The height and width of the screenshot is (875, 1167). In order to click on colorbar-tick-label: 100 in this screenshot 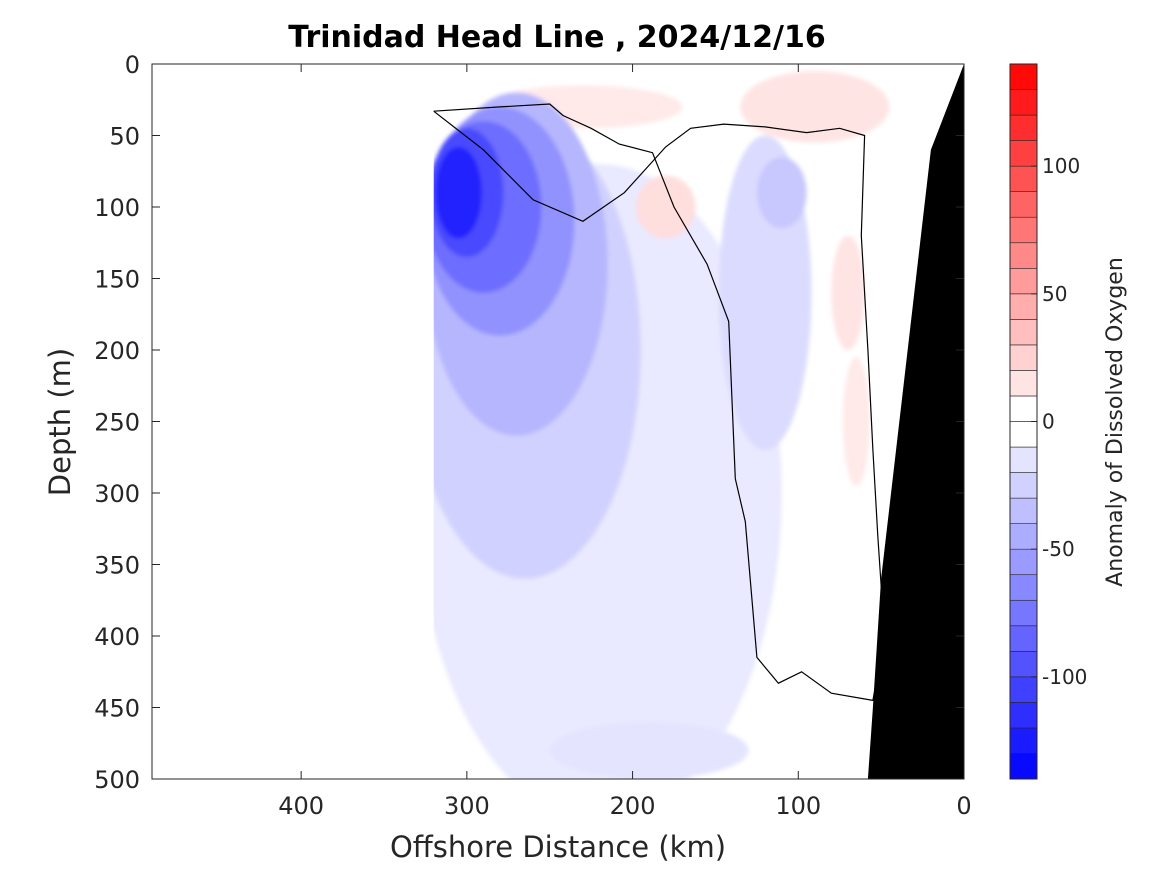, I will do `click(1061, 166)`.